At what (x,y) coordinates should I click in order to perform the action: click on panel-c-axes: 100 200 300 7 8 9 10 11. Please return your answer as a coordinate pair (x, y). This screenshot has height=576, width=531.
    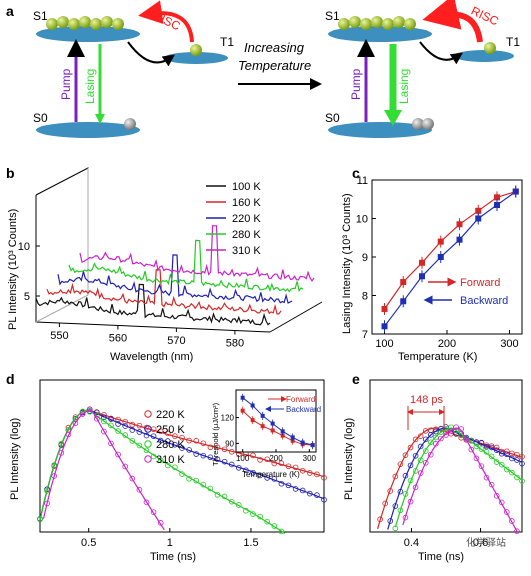
    Looking at the image, I should click on (437, 262).